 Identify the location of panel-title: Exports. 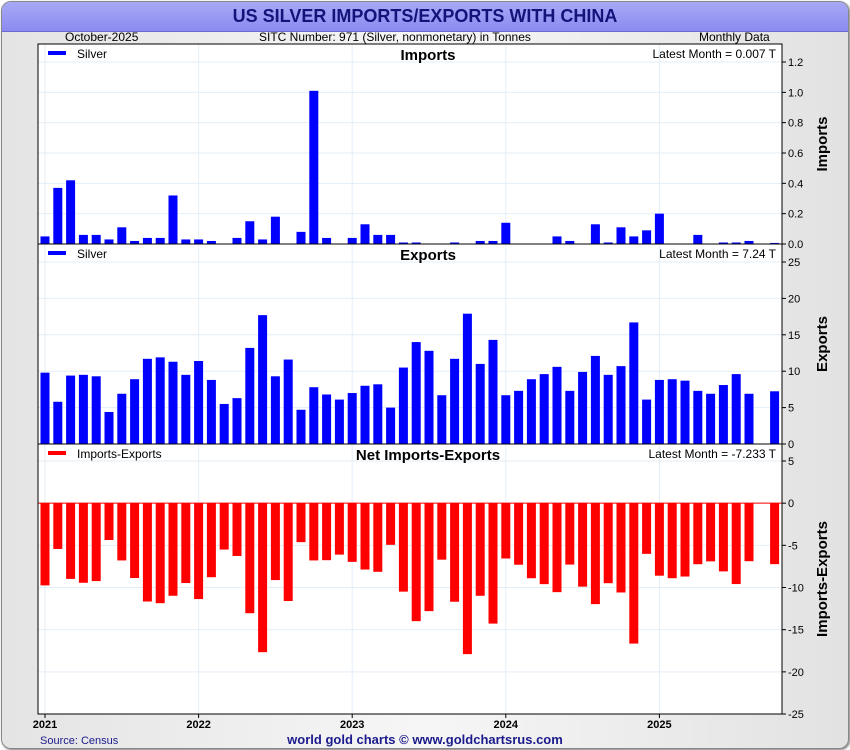
(428, 255).